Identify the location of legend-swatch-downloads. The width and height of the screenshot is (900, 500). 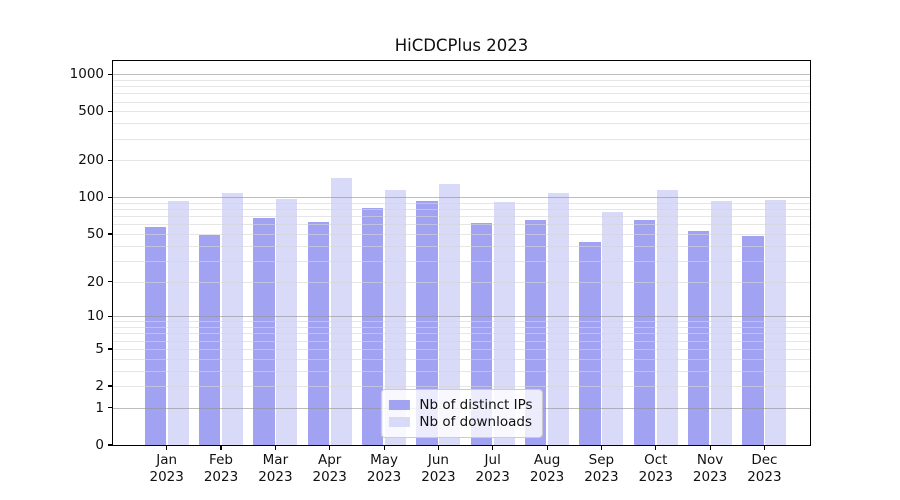
(399, 422).